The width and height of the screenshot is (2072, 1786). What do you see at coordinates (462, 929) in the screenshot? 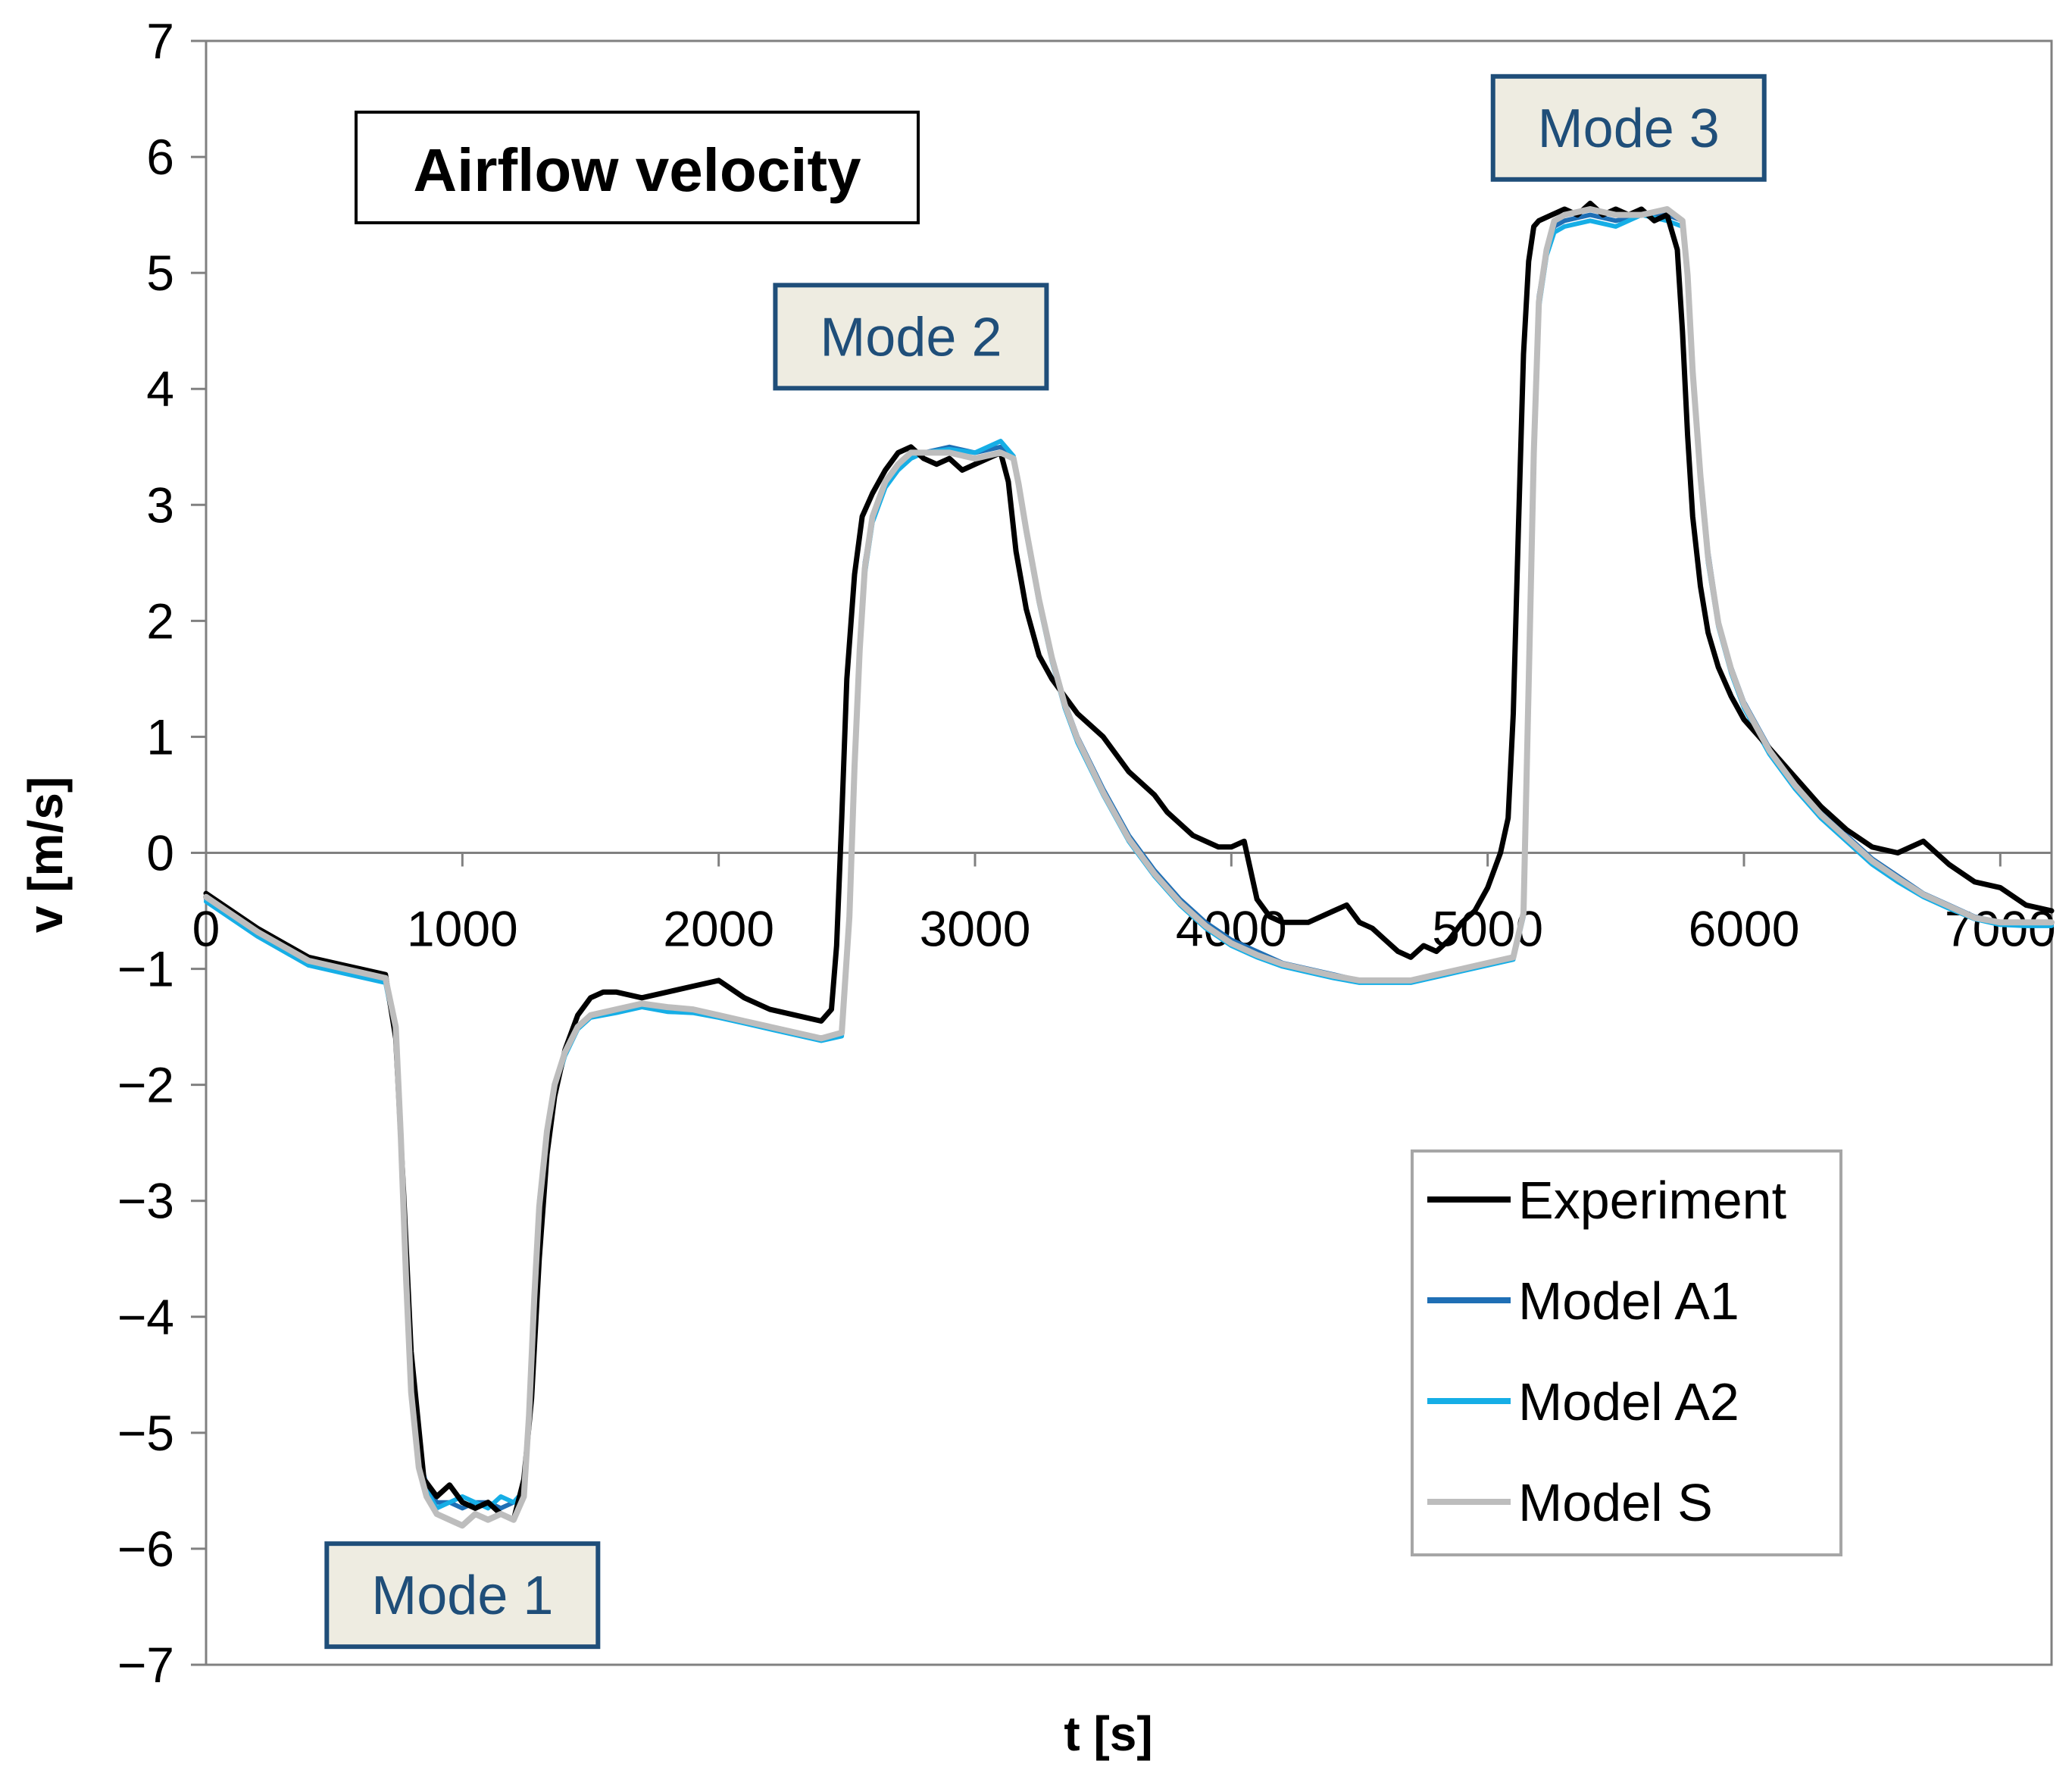
I see `x-tick-label: 1000` at bounding box center [462, 929].